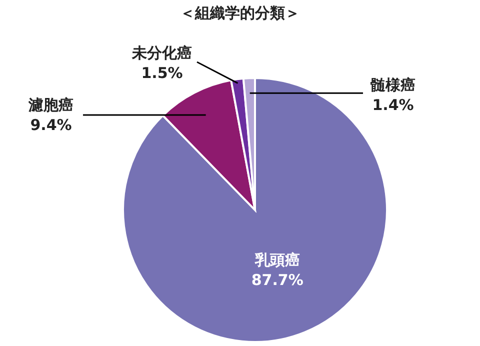 Image resolution: width=480 pixels, height=346 pixels. I want to click on slice-label: 乳頭癌, so click(277, 260).